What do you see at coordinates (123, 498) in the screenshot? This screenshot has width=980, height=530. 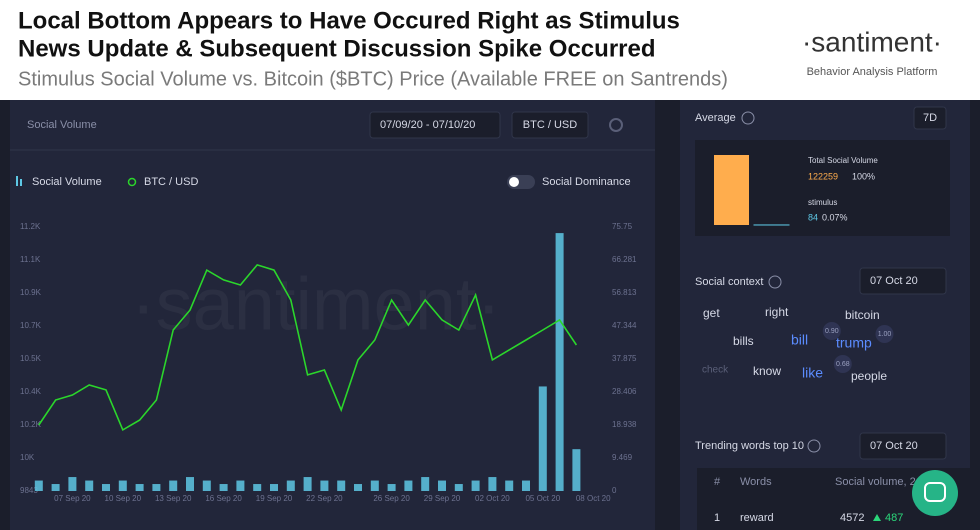 I see `x-tick-label: 10 Sep 20` at bounding box center [123, 498].